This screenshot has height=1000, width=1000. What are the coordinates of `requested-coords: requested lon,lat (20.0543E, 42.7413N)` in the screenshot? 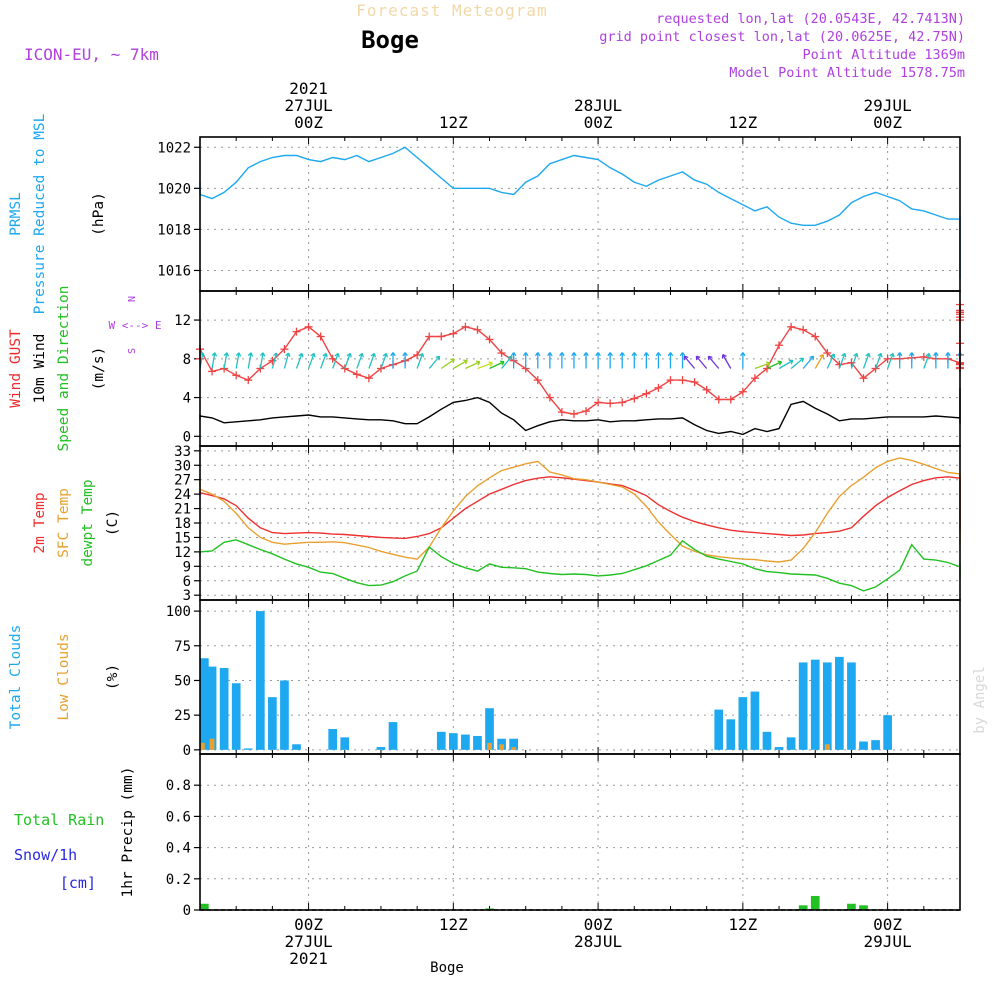 It's located at (810, 19).